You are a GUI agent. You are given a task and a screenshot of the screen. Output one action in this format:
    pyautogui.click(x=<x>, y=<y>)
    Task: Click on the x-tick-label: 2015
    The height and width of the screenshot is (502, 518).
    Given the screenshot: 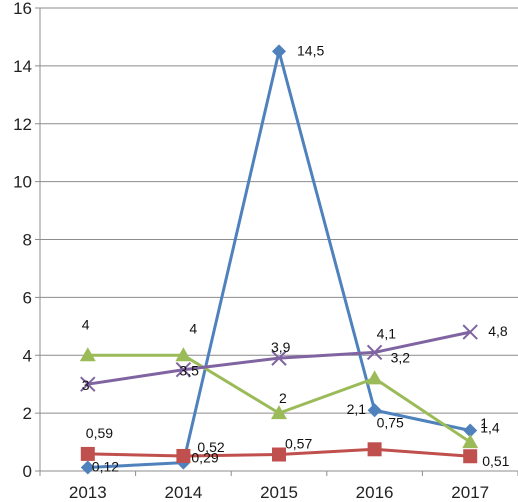 What is the action you would take?
    pyautogui.click(x=279, y=492)
    